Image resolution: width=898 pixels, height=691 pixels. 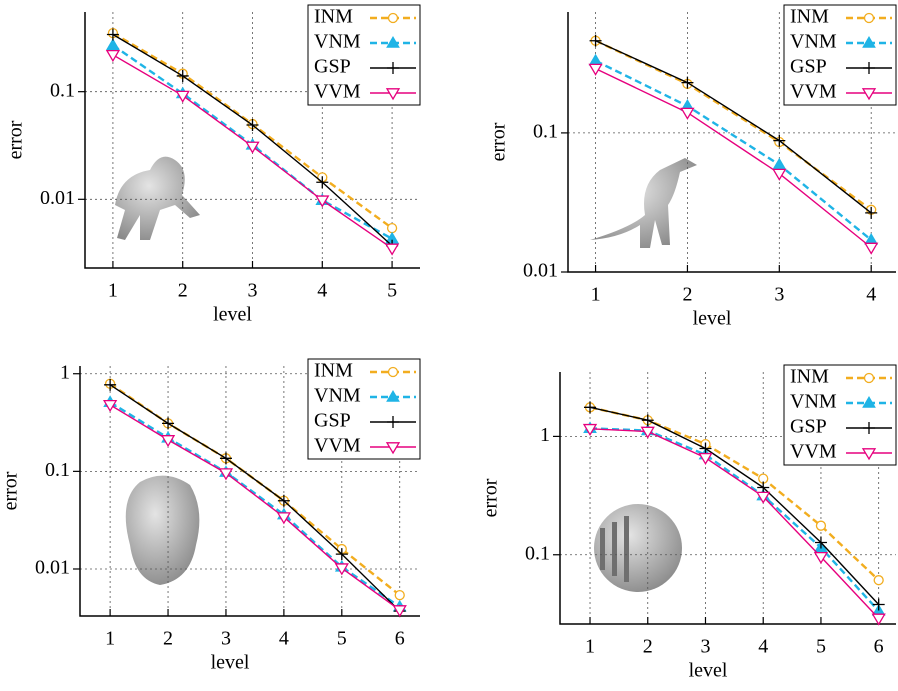 I want to click on y-axis-label: error, so click(x=16, y=139).